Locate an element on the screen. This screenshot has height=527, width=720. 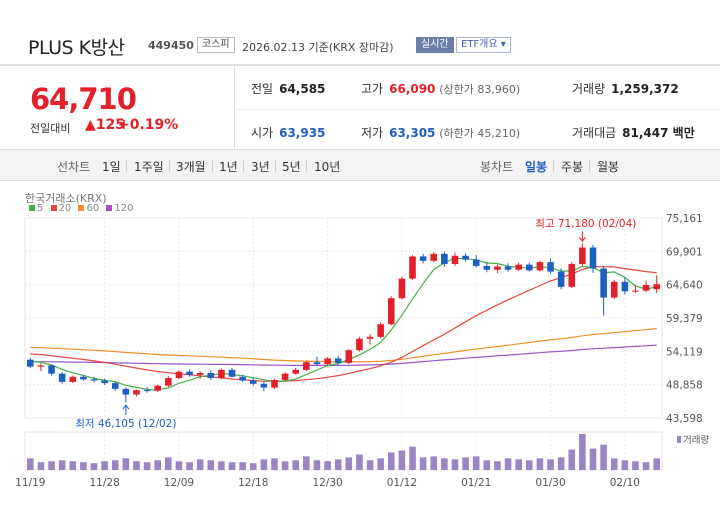
tab-1y: 1년 is located at coordinates (228, 167).